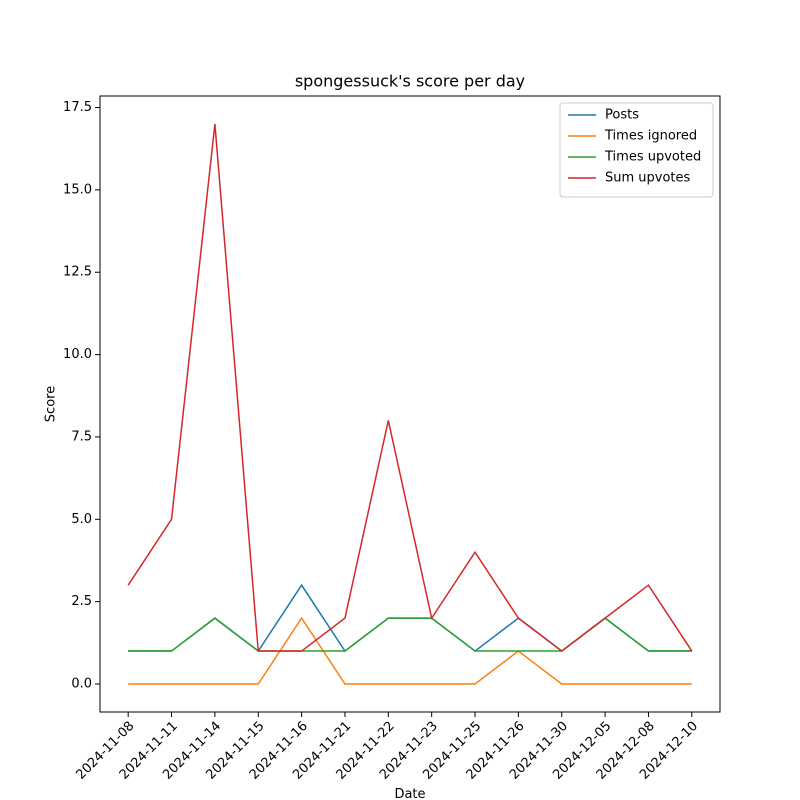 This screenshot has width=800, height=800. Describe the element at coordinates (81, 436) in the screenshot. I see `y-tick-label: 7.5` at that location.